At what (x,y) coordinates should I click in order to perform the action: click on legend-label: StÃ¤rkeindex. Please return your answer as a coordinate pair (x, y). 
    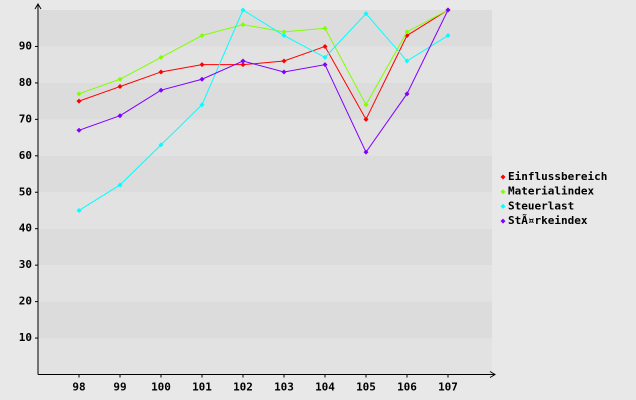
    Looking at the image, I should click on (548, 220).